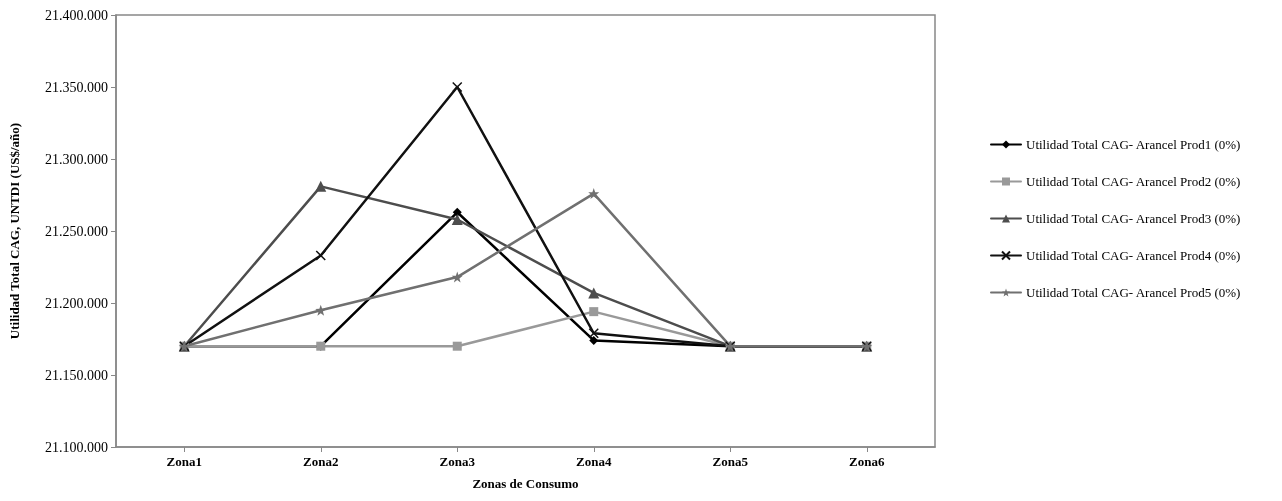  What do you see at coordinates (730, 461) in the screenshot?
I see `x-tick-label: Zona5` at bounding box center [730, 461].